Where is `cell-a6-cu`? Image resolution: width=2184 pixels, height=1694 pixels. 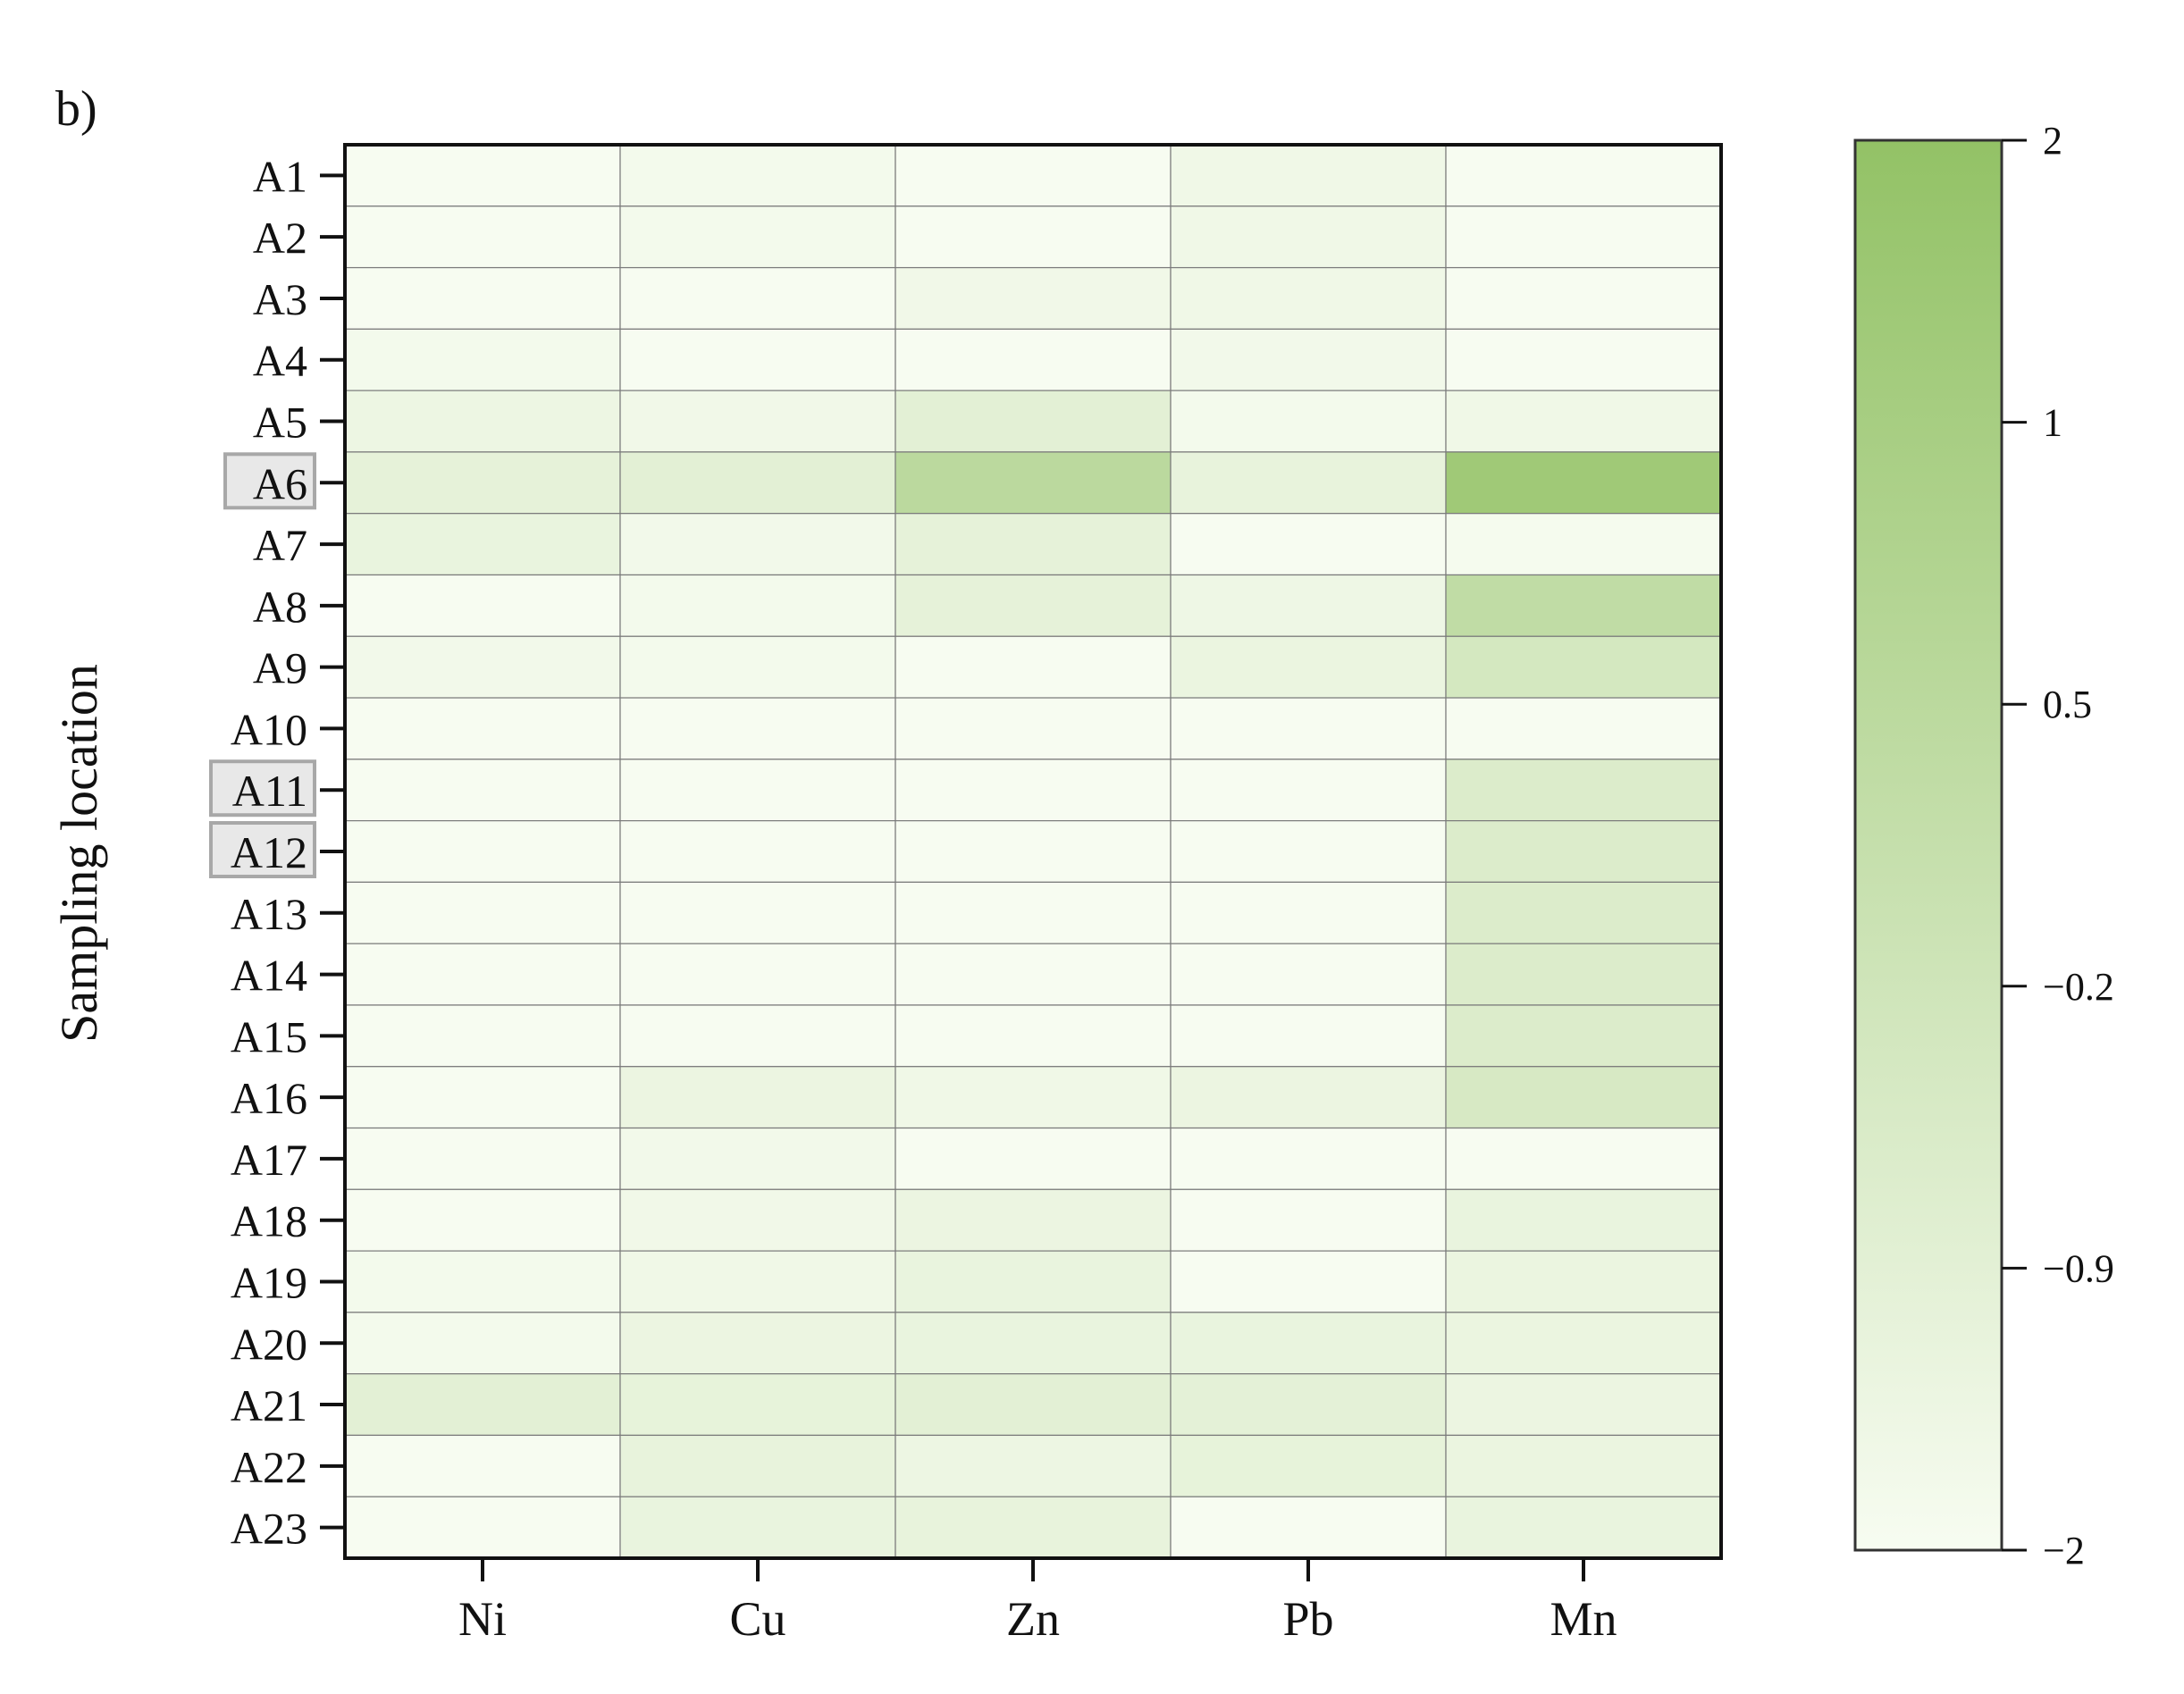
cell-a6-cu is located at coordinates (757, 483).